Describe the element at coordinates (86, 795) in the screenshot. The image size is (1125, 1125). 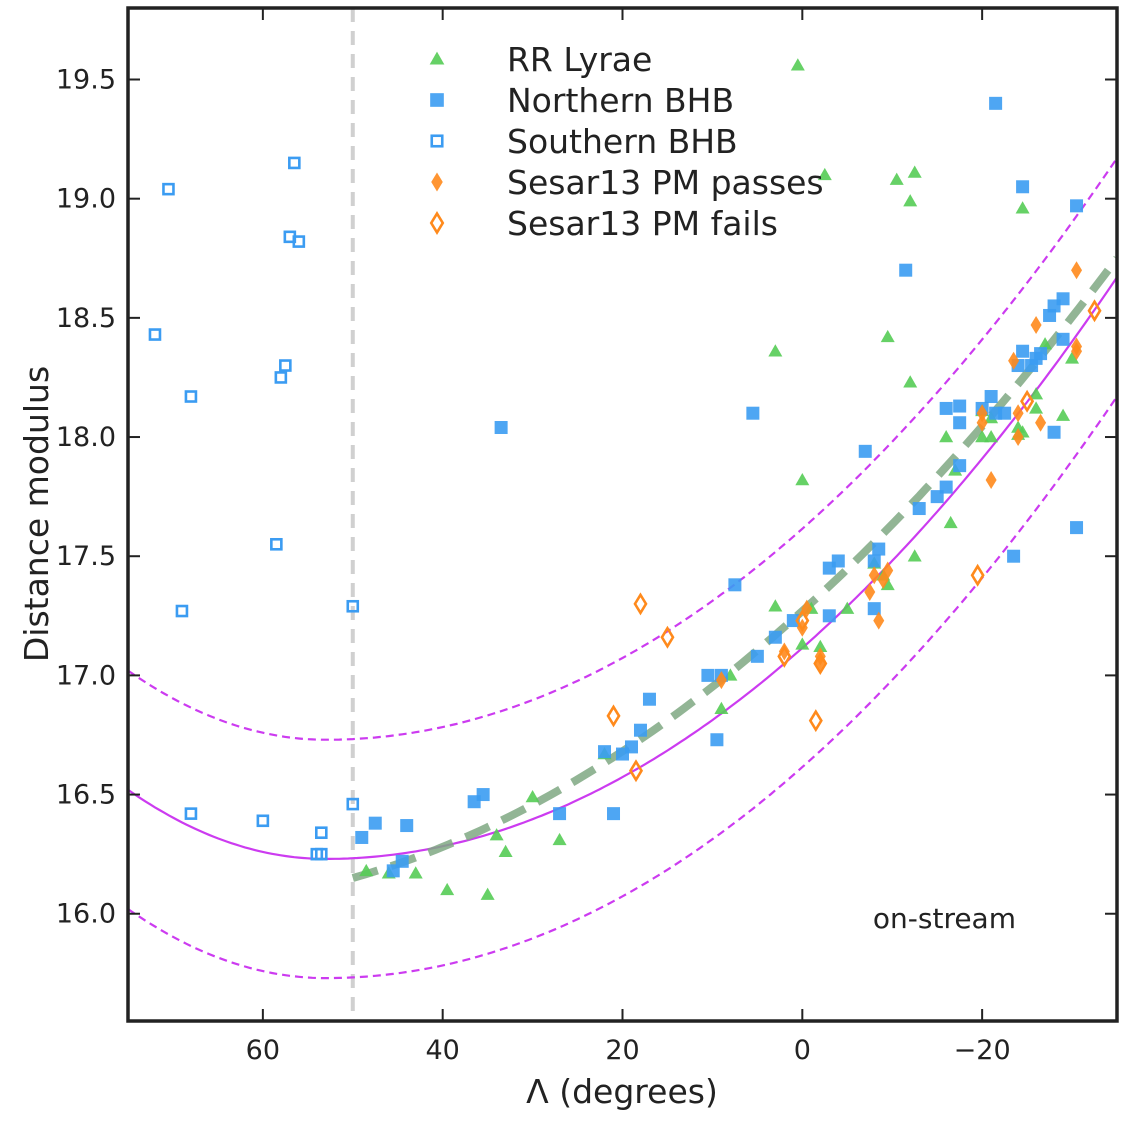
I see `y-tick-label: 16.5` at that location.